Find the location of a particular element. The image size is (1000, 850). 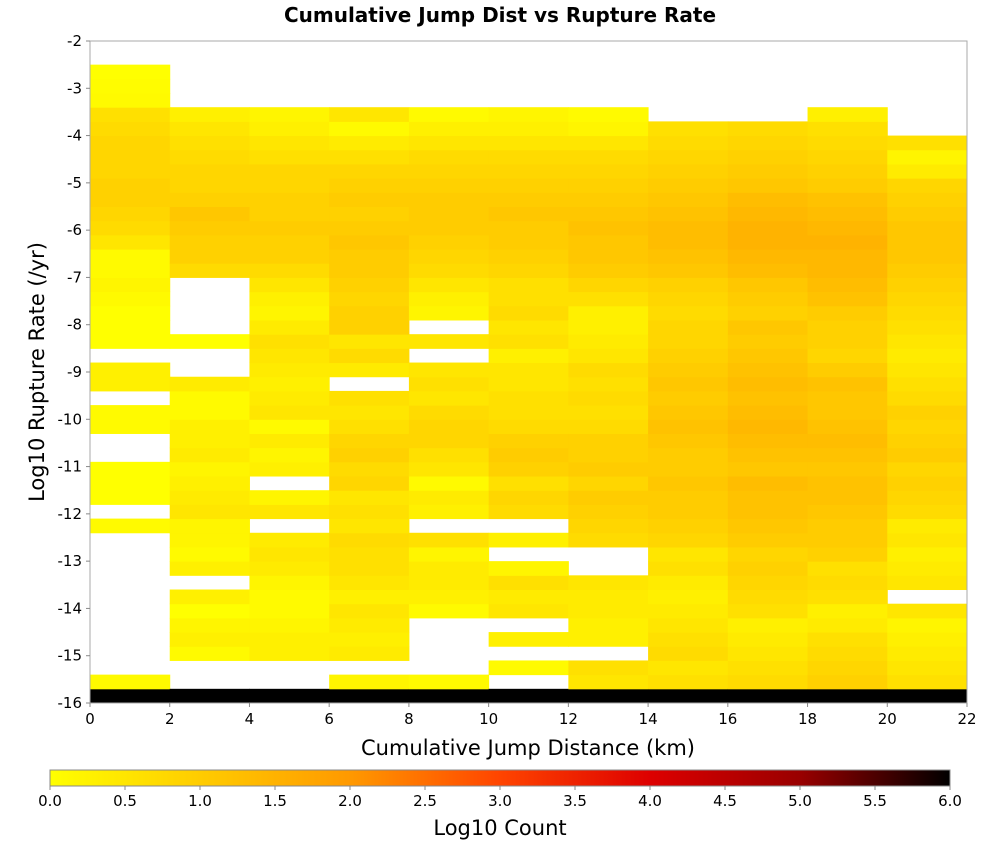

colorbar-tick-label: 1.5 is located at coordinates (275, 801).